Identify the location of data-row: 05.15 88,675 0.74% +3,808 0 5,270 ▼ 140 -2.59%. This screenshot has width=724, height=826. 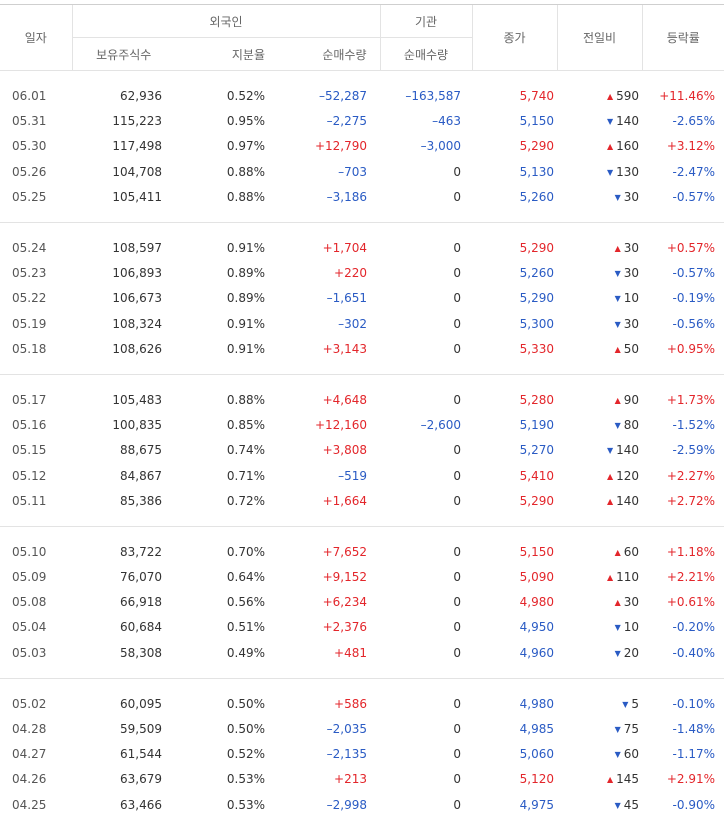
(362, 450).